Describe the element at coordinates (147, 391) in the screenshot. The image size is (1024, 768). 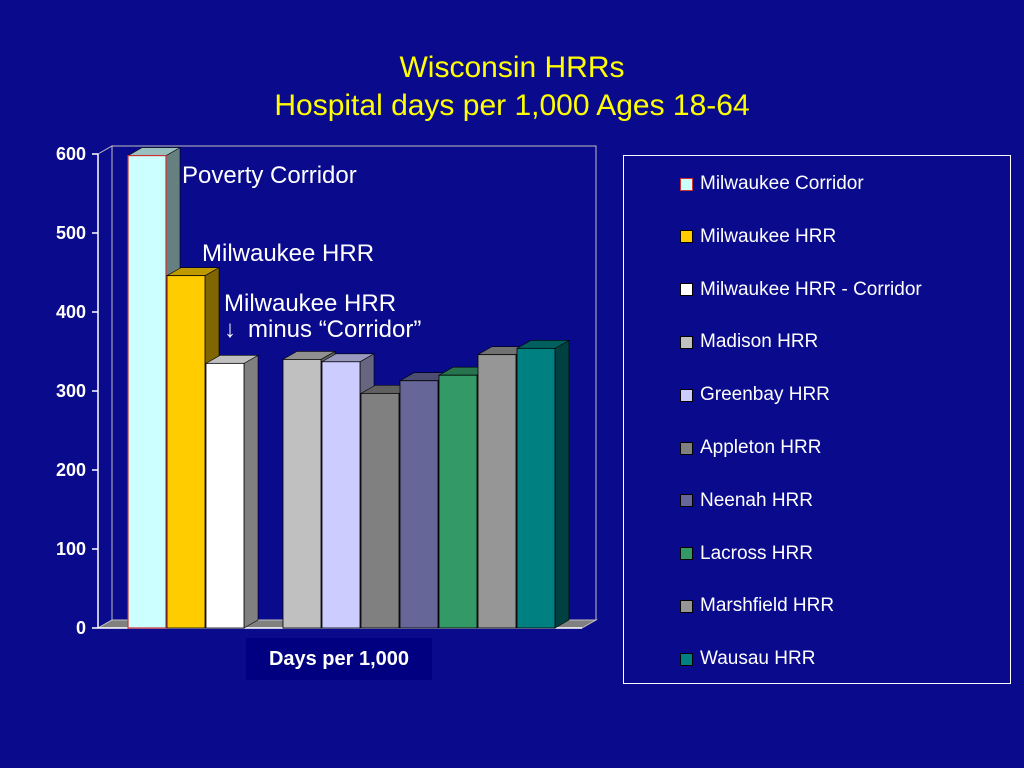
I see `bar-milwaukee-corridor` at that location.